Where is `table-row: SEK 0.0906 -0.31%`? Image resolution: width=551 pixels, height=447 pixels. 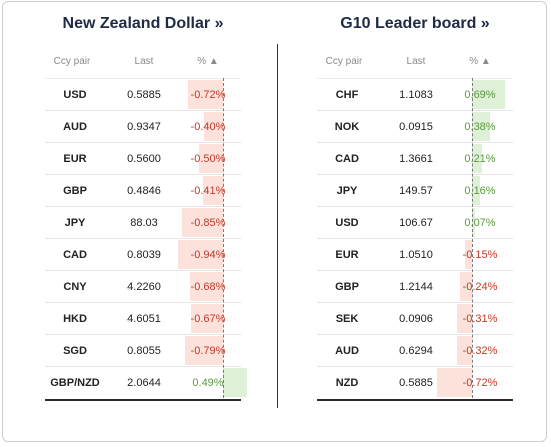
table-row: SEK 0.0906 -0.31% is located at coordinates (415, 318).